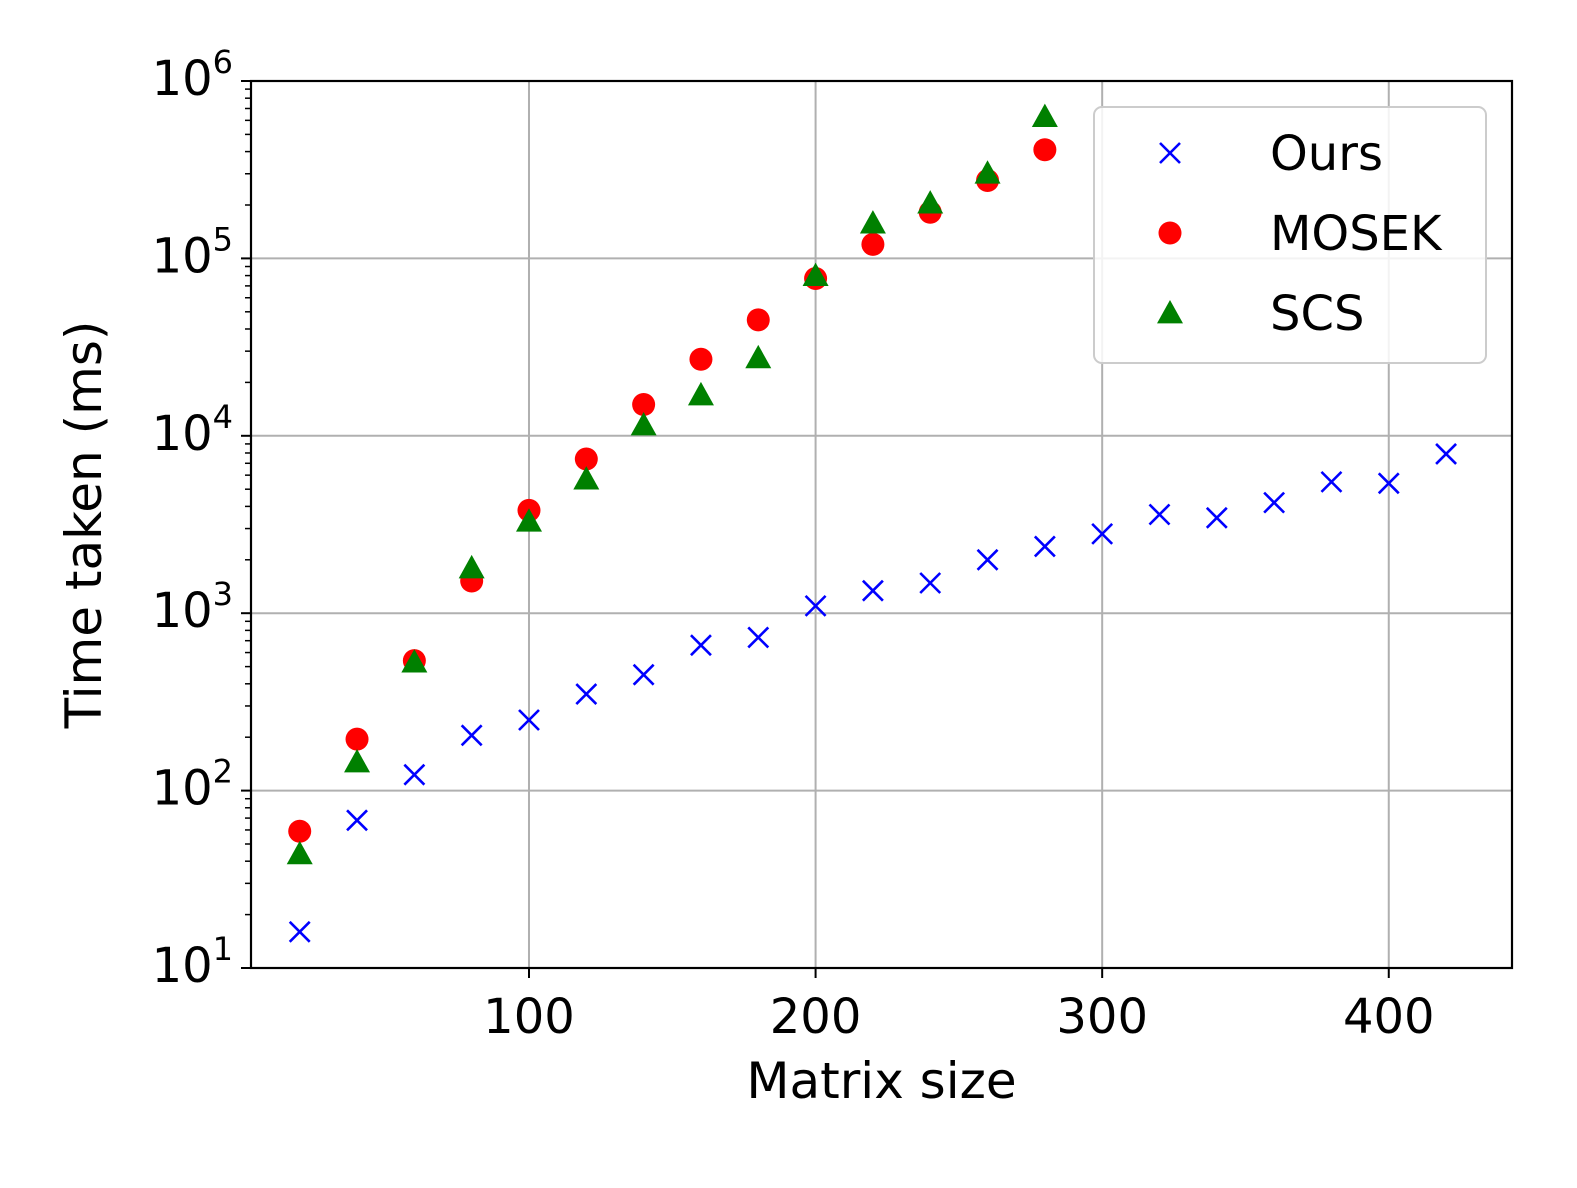  What do you see at coordinates (1317, 314) in the screenshot?
I see `legend-scs-label: SCS` at bounding box center [1317, 314].